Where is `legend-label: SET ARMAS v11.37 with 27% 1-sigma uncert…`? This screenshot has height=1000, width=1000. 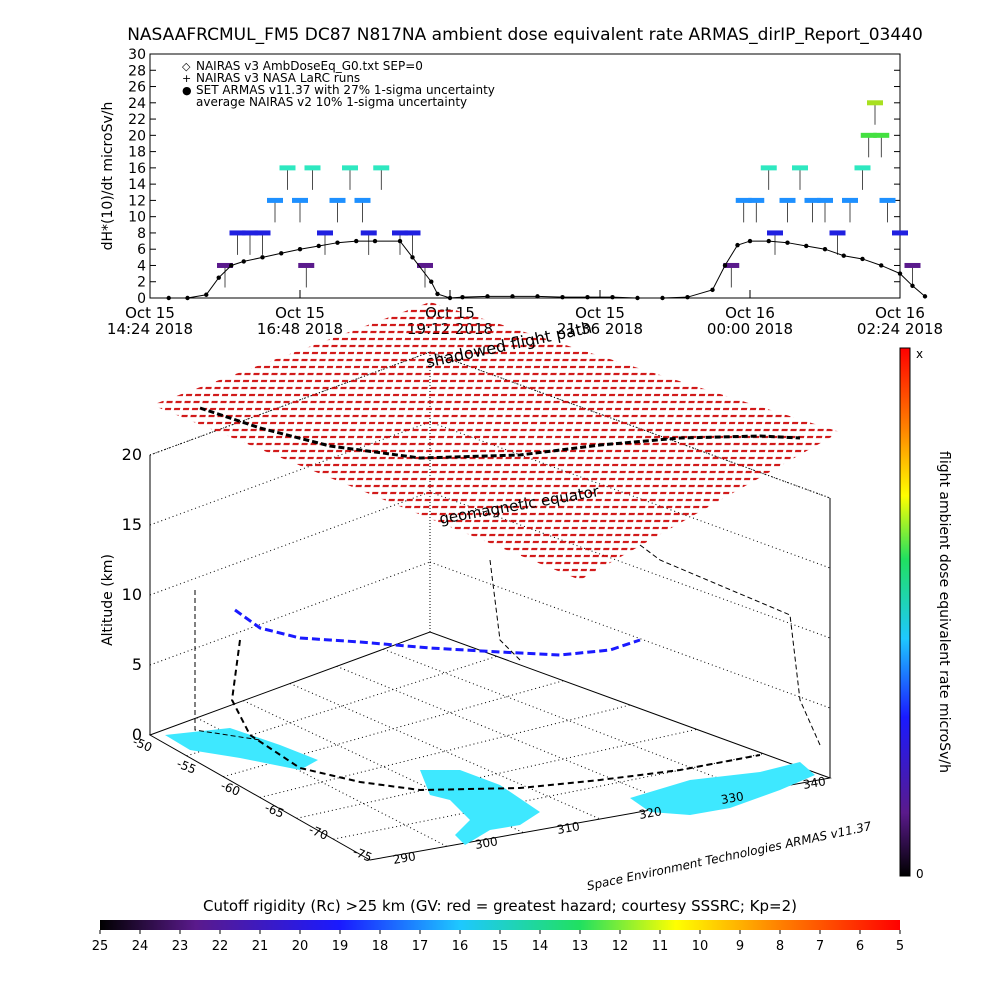
legend-label: SET ARMAS v11.37 with 27% 1-sigma uncert… is located at coordinates (345, 90).